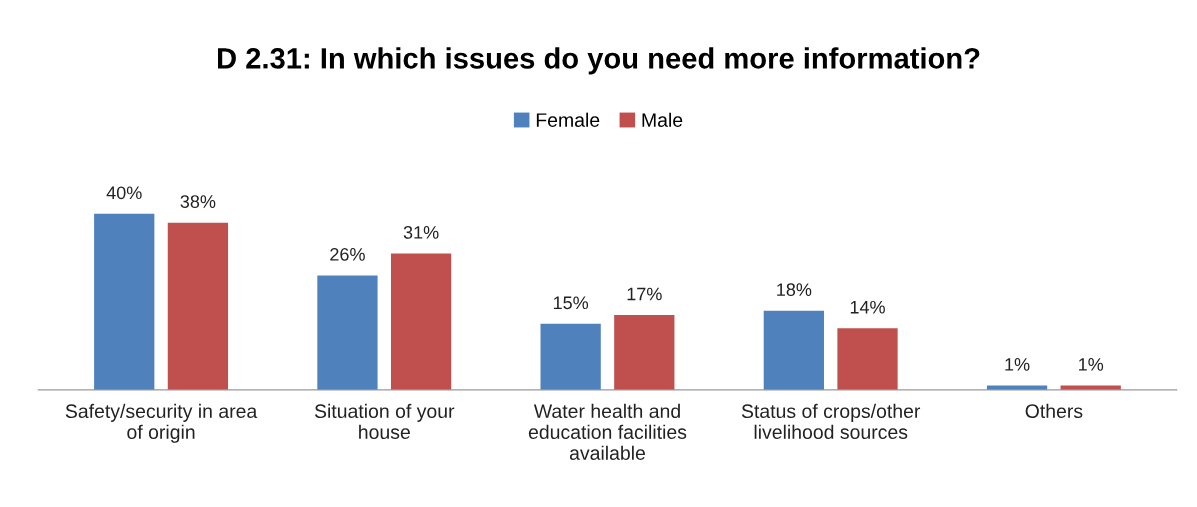  Describe the element at coordinates (347, 254) in the screenshot. I see `data-label: 26%` at that location.